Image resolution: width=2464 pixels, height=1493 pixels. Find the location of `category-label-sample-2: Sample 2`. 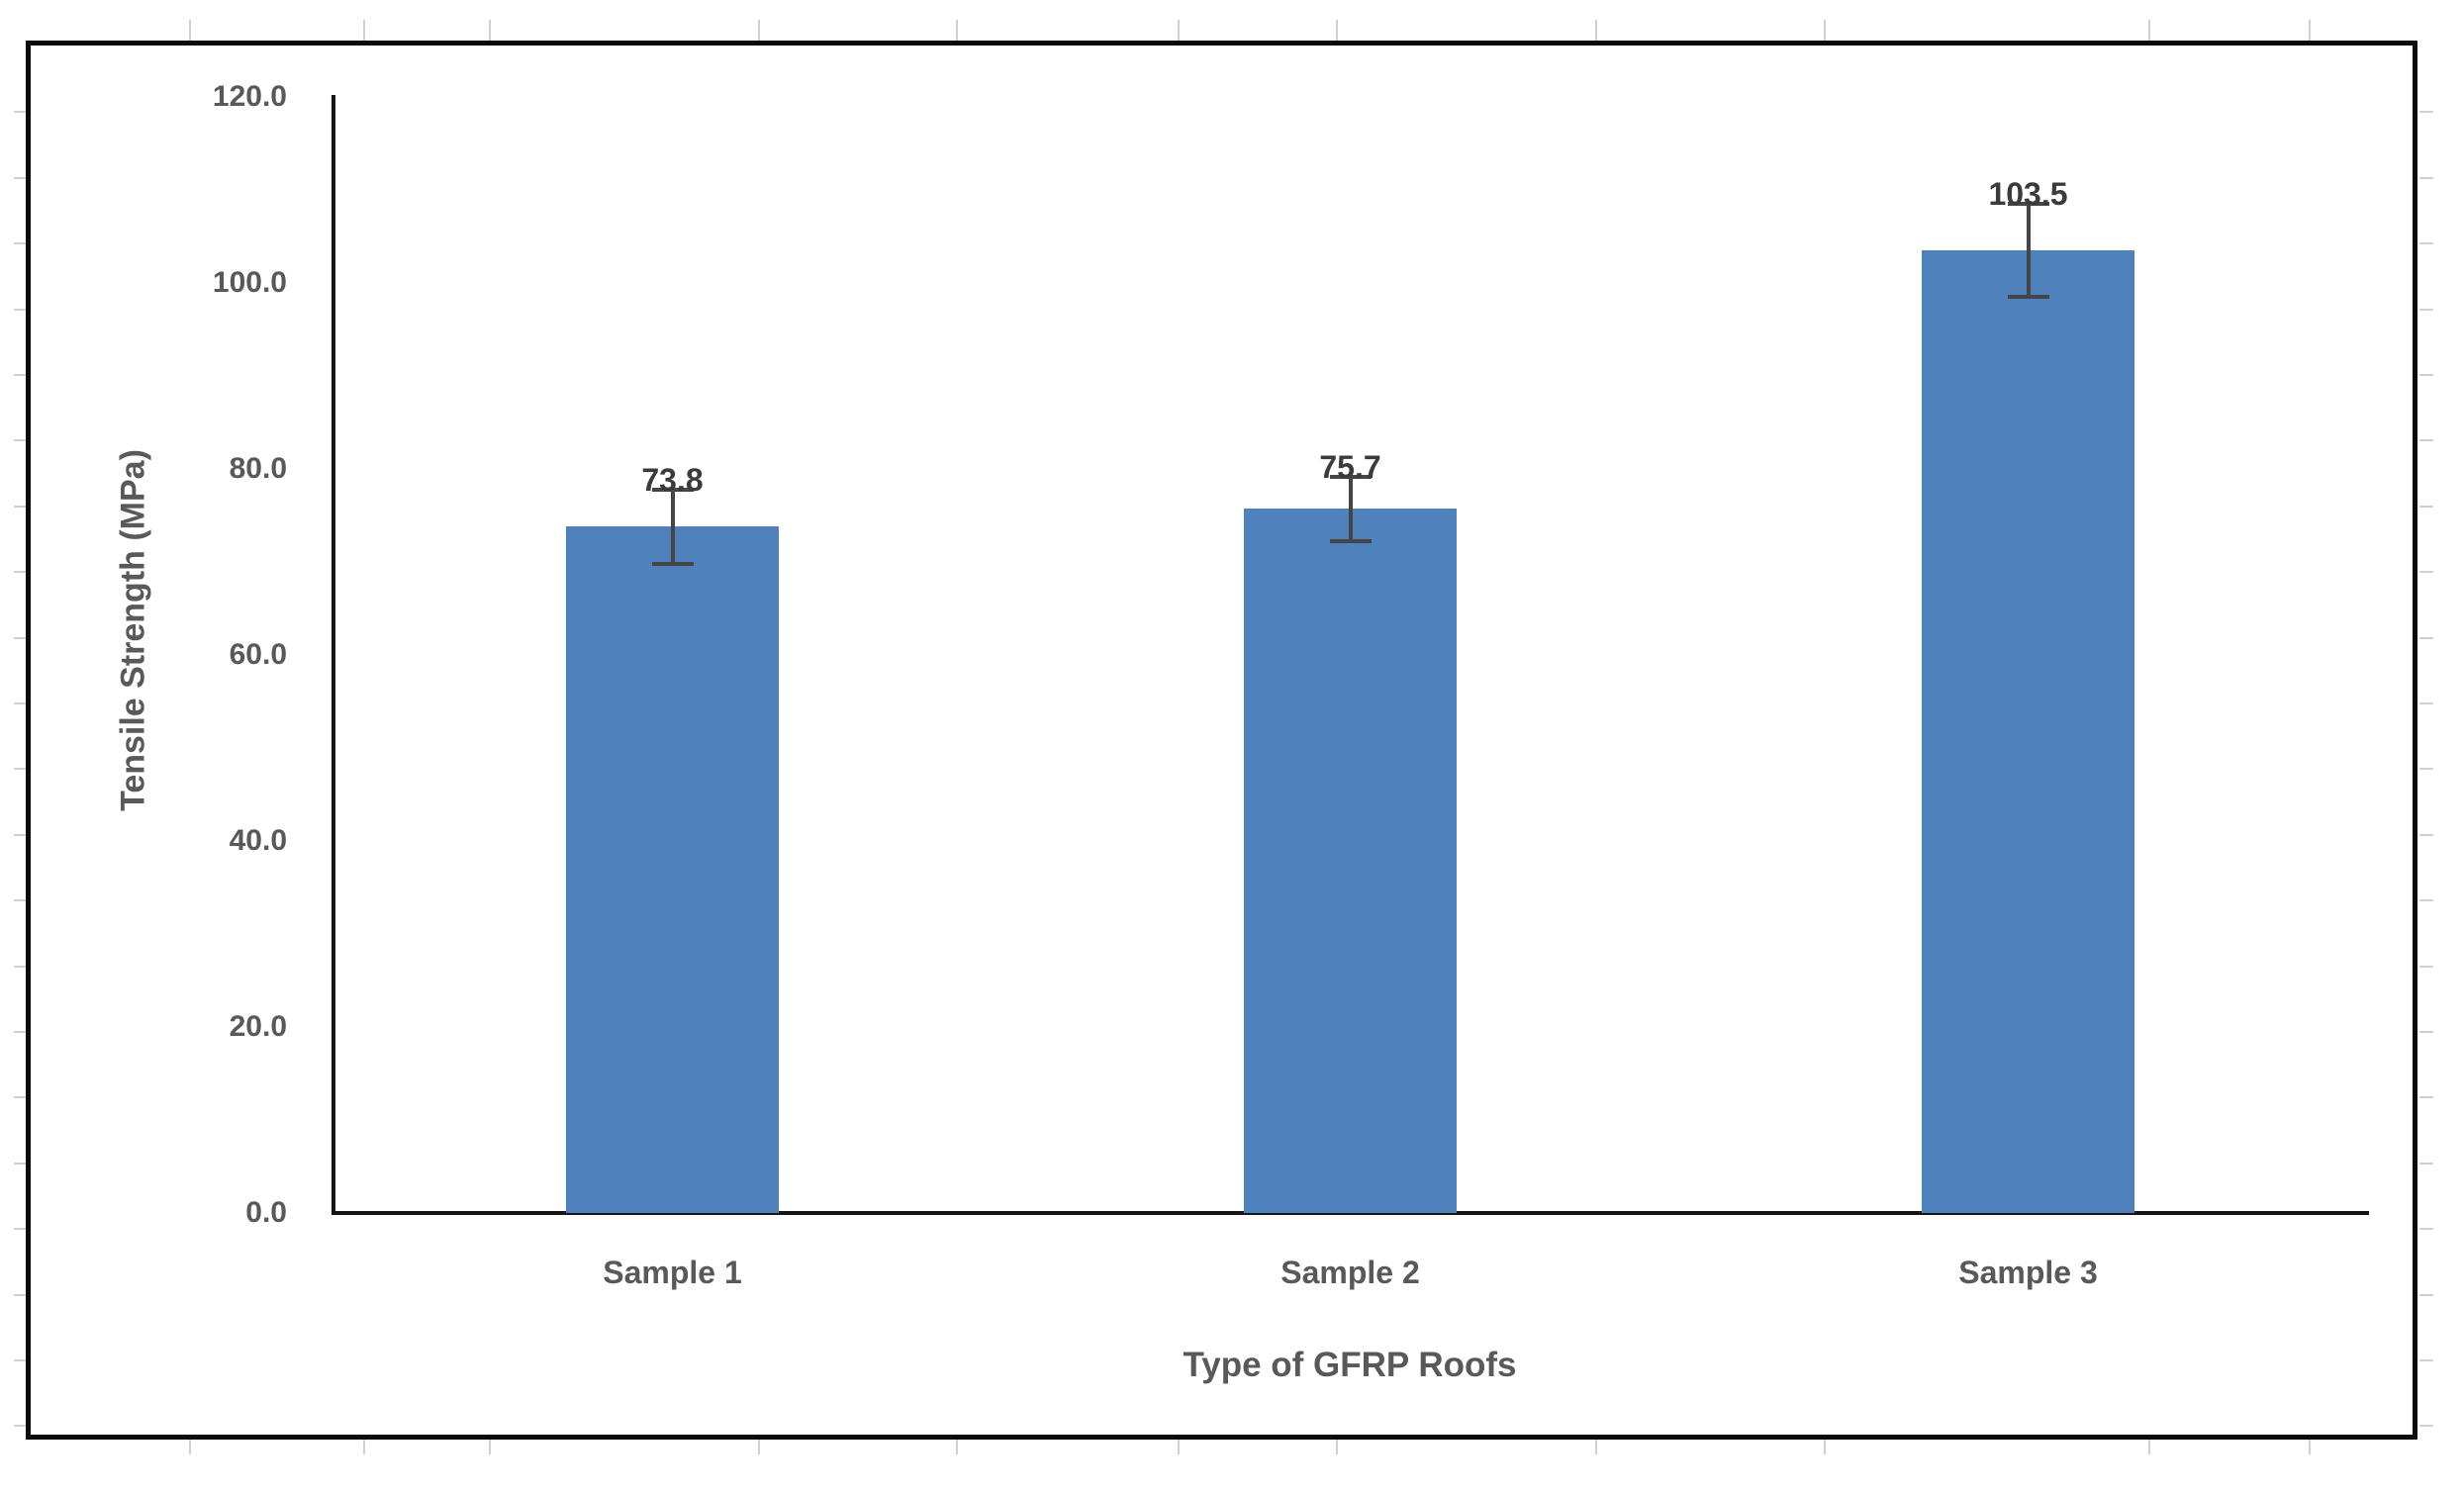

category-label-sample-2: Sample 2 is located at coordinates (1350, 1272).